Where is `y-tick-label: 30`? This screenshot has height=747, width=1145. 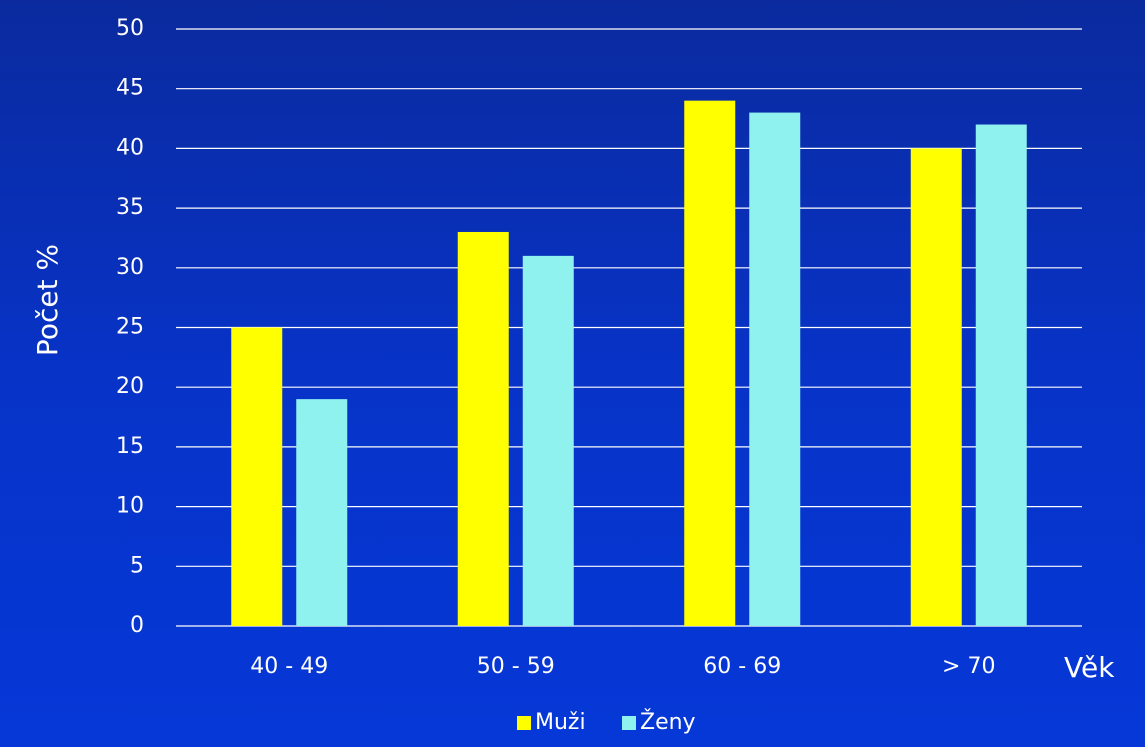 y-tick-label: 30 is located at coordinates (130, 267).